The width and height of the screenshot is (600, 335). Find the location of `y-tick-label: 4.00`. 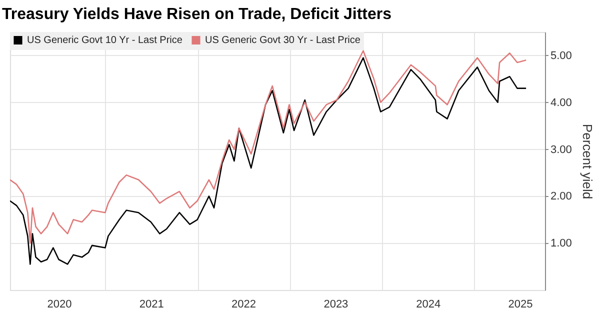

y-tick-label: 4.00 is located at coordinates (561, 102).